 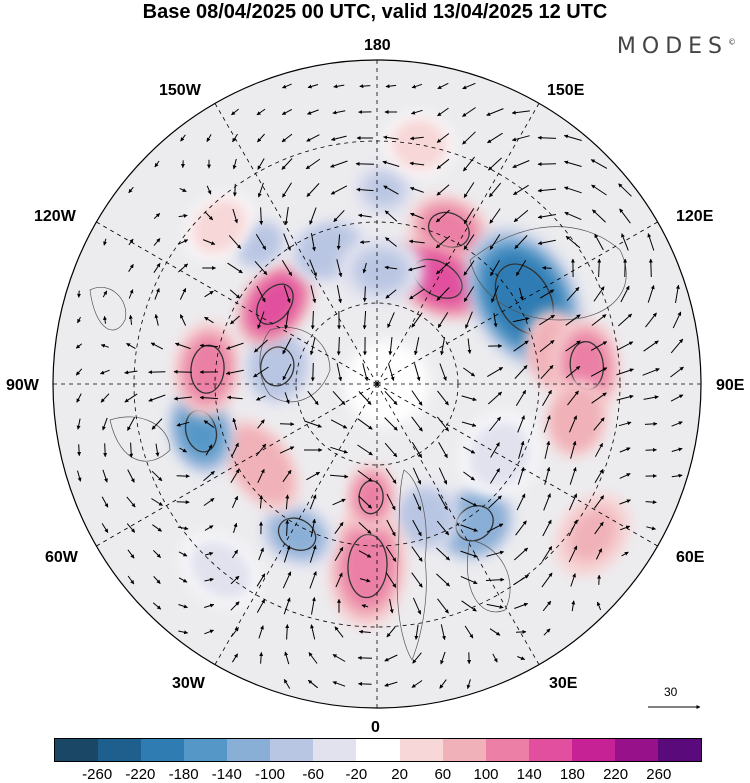 I want to click on anomaly-blob, so click(x=260, y=465).